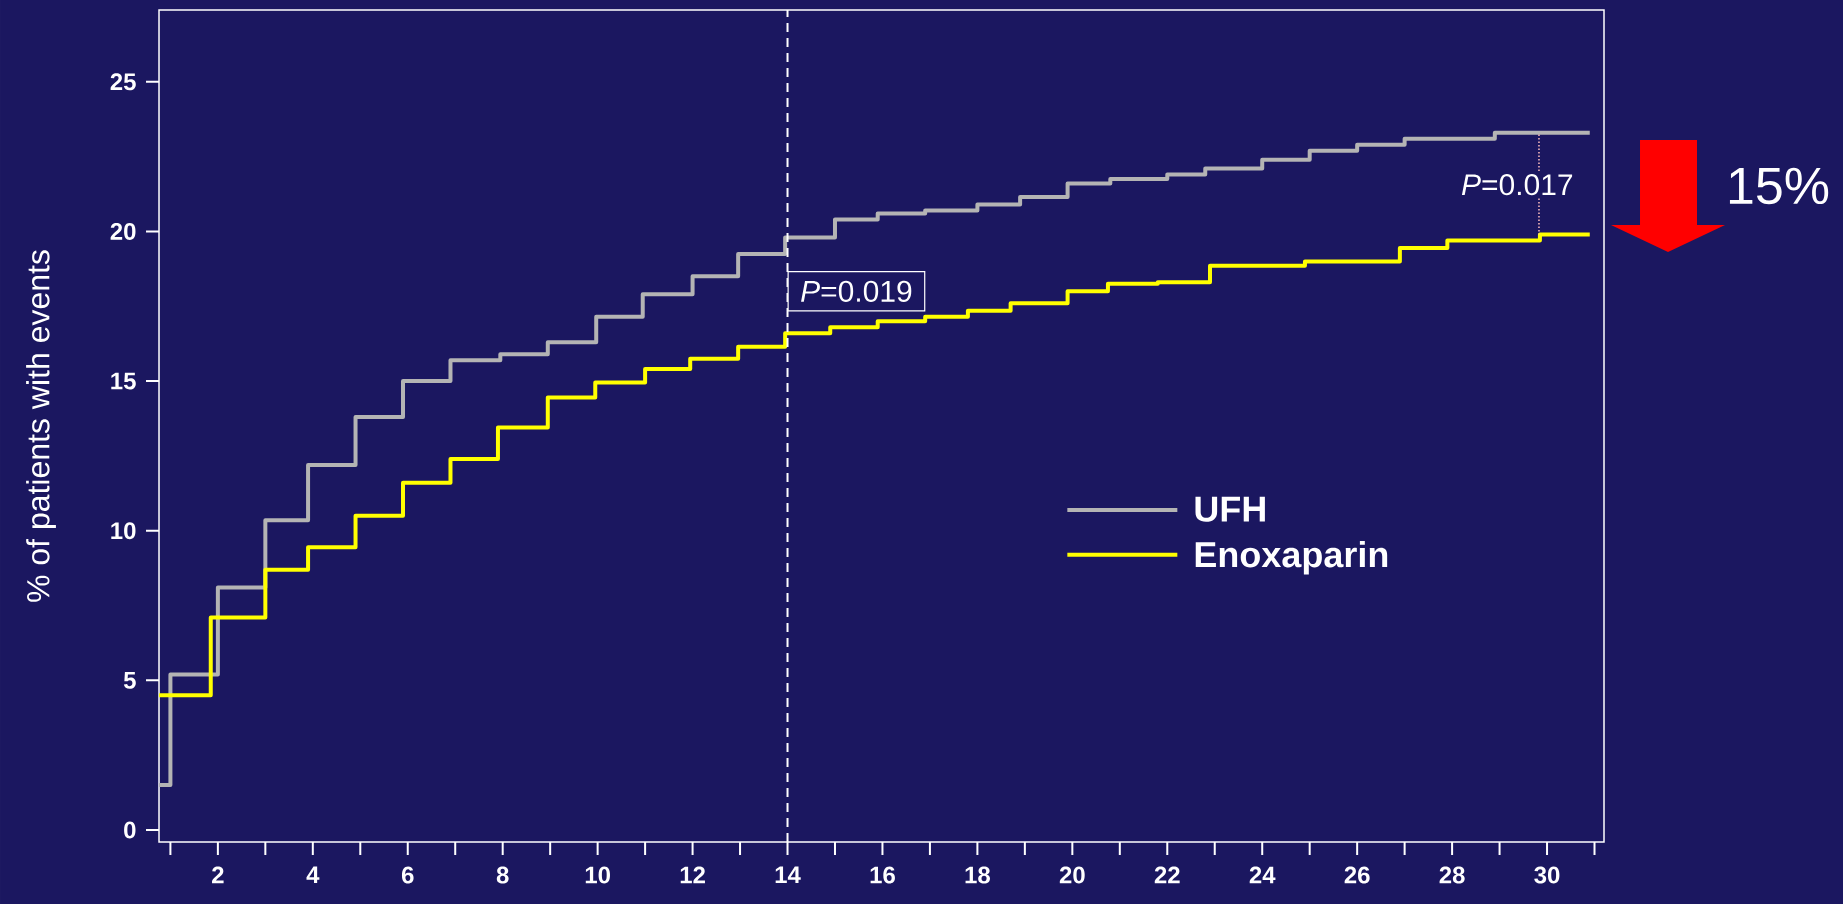  Describe the element at coordinates (597, 875) in the screenshot. I see `x-tick-label: 10` at that location.